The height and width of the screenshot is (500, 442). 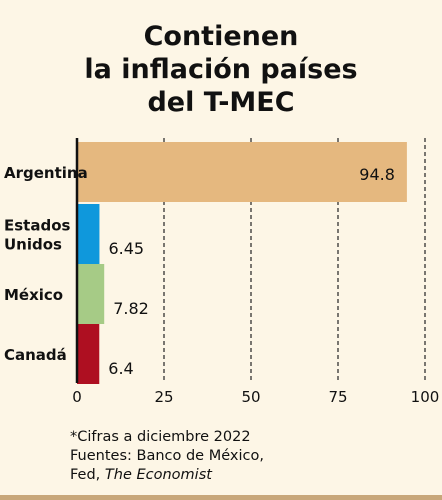 What do you see at coordinates (160, 437) in the screenshot?
I see `footnote-date: *Cifras a diciembre 2022` at bounding box center [160, 437].